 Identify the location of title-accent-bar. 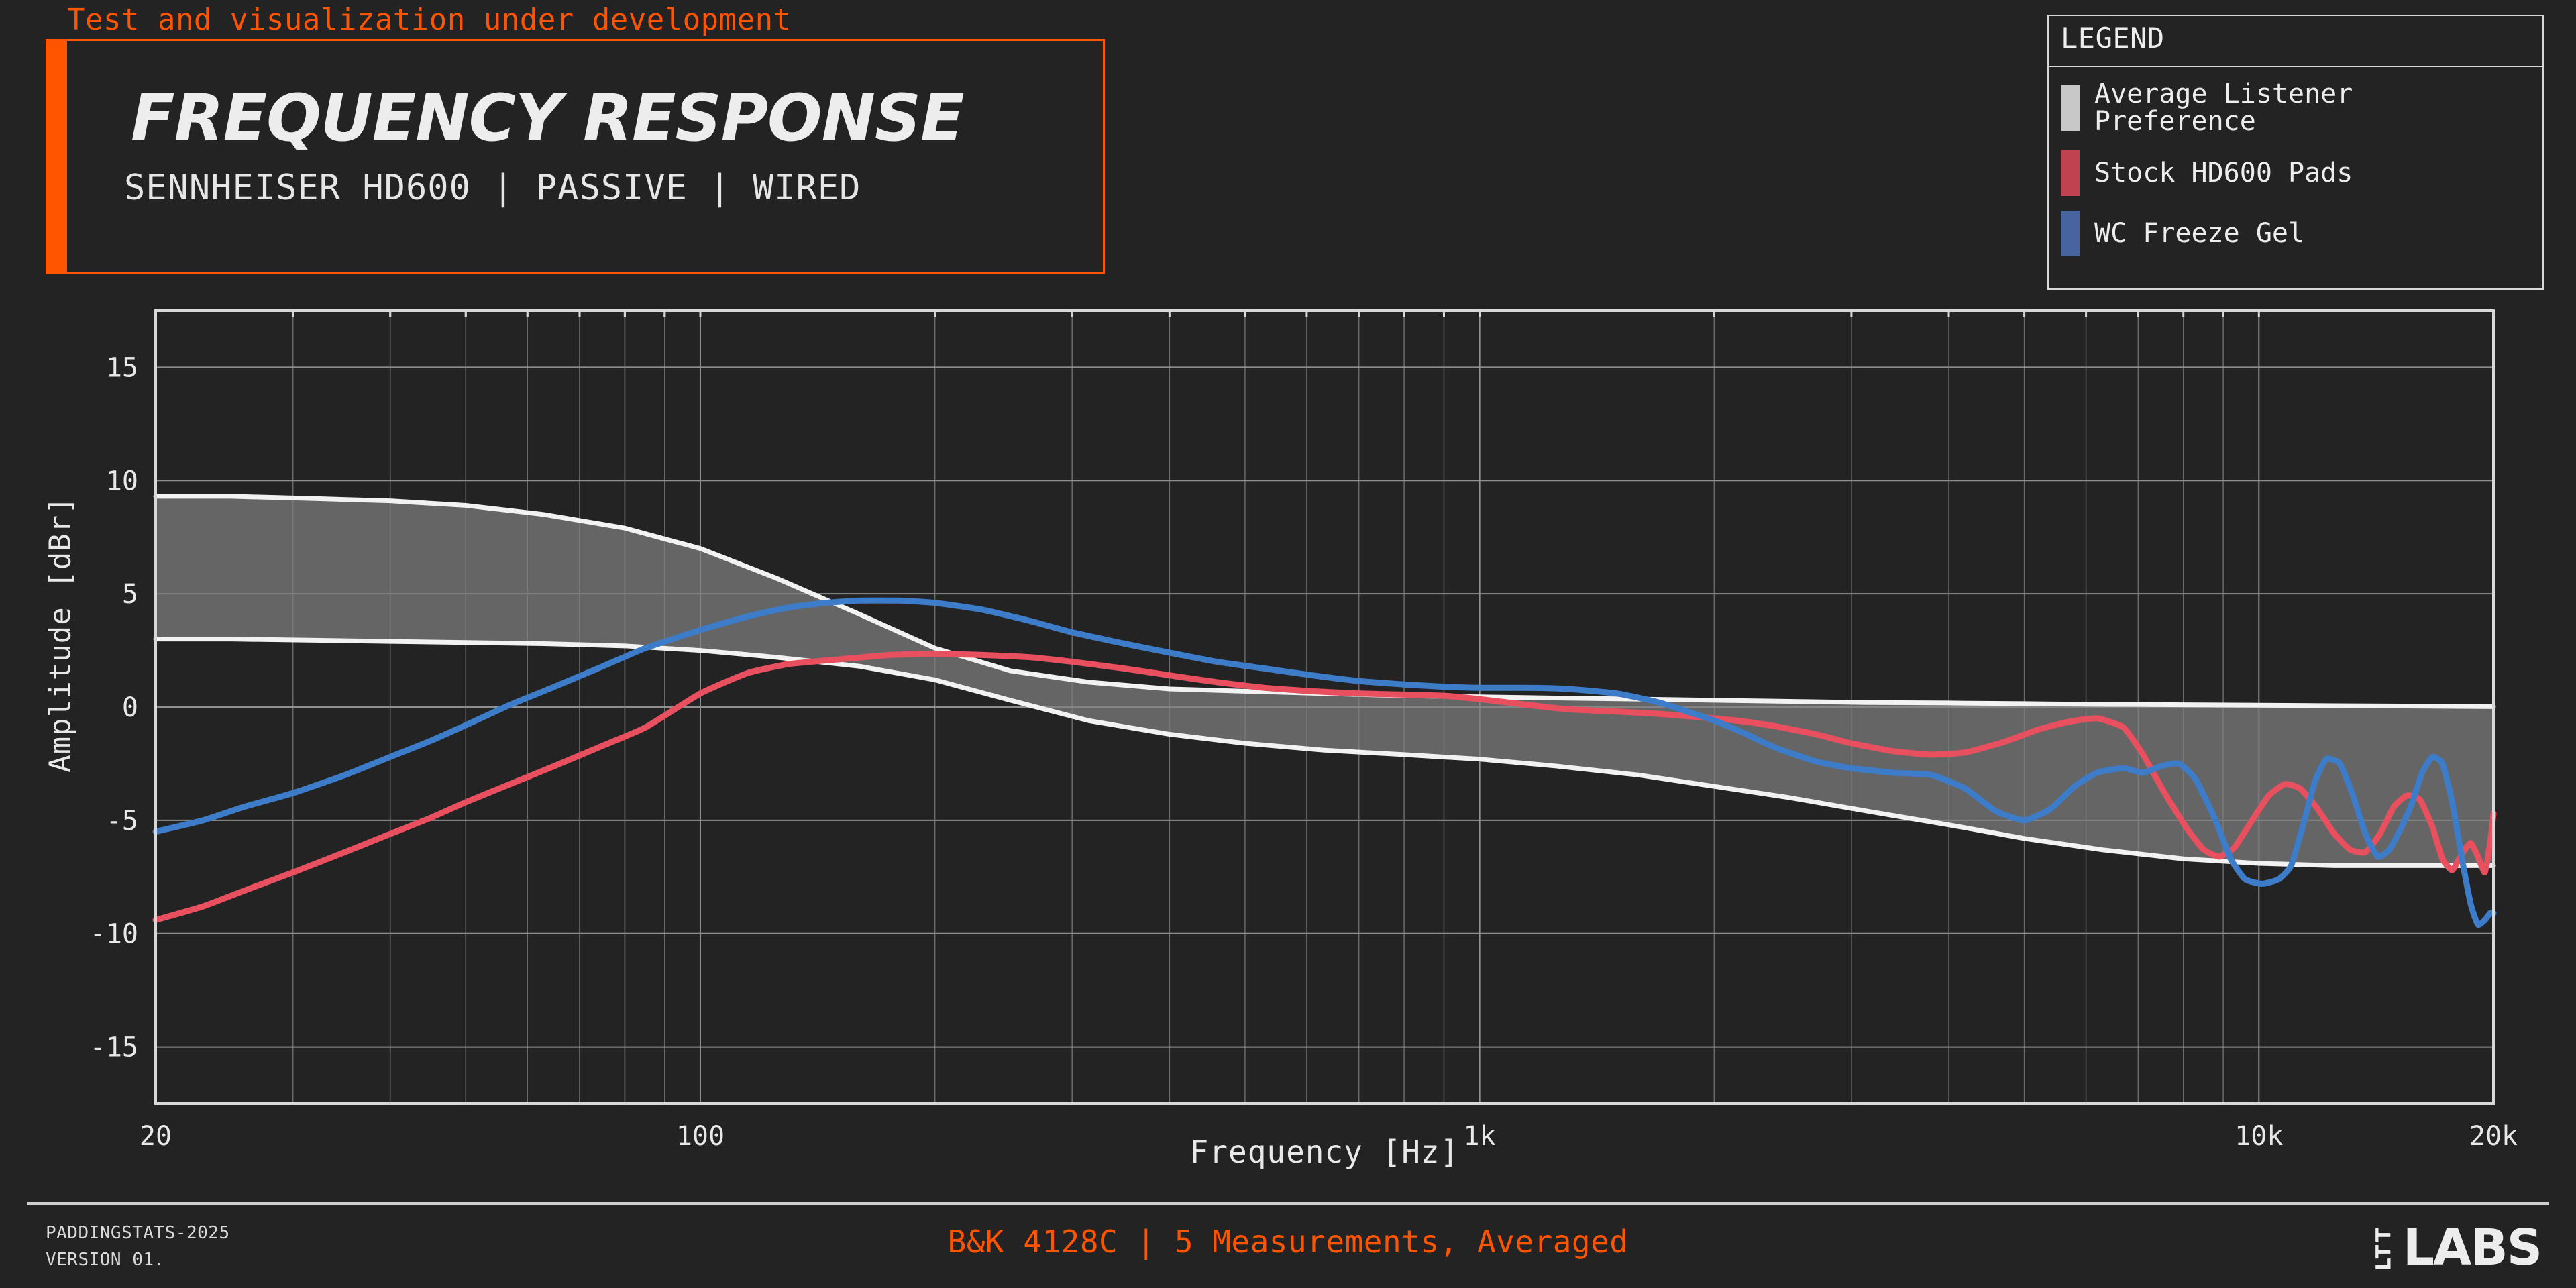
(56, 156).